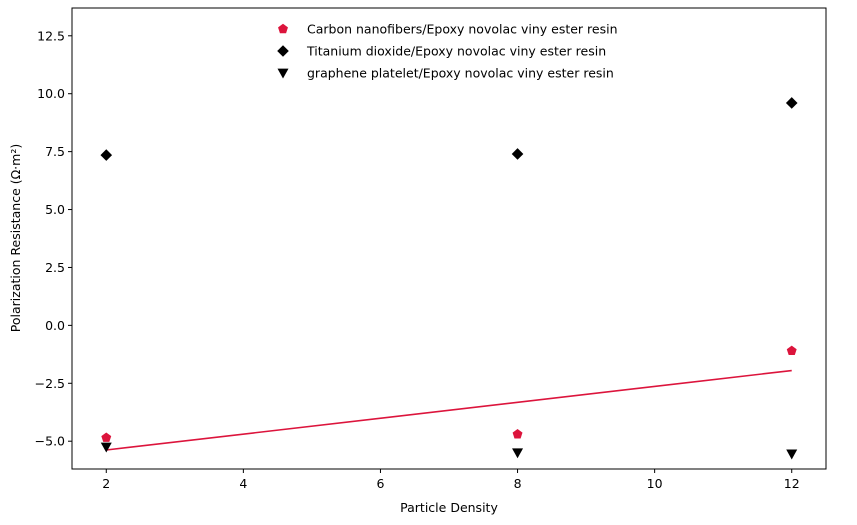 This screenshot has height=525, width=857. I want to click on x-tick-label: 12, so click(792, 483).